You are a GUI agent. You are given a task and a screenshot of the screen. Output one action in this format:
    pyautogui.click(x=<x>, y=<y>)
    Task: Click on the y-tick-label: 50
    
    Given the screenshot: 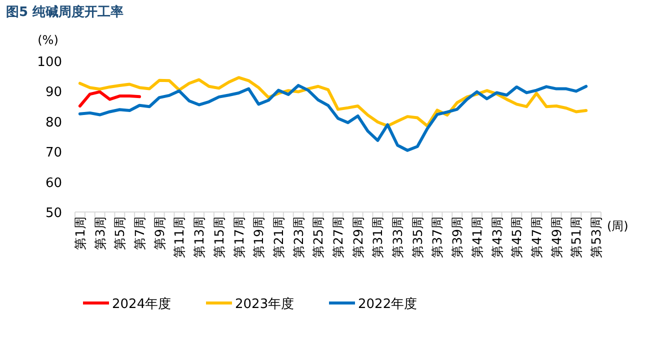 What is the action you would take?
    pyautogui.click(x=53, y=213)
    